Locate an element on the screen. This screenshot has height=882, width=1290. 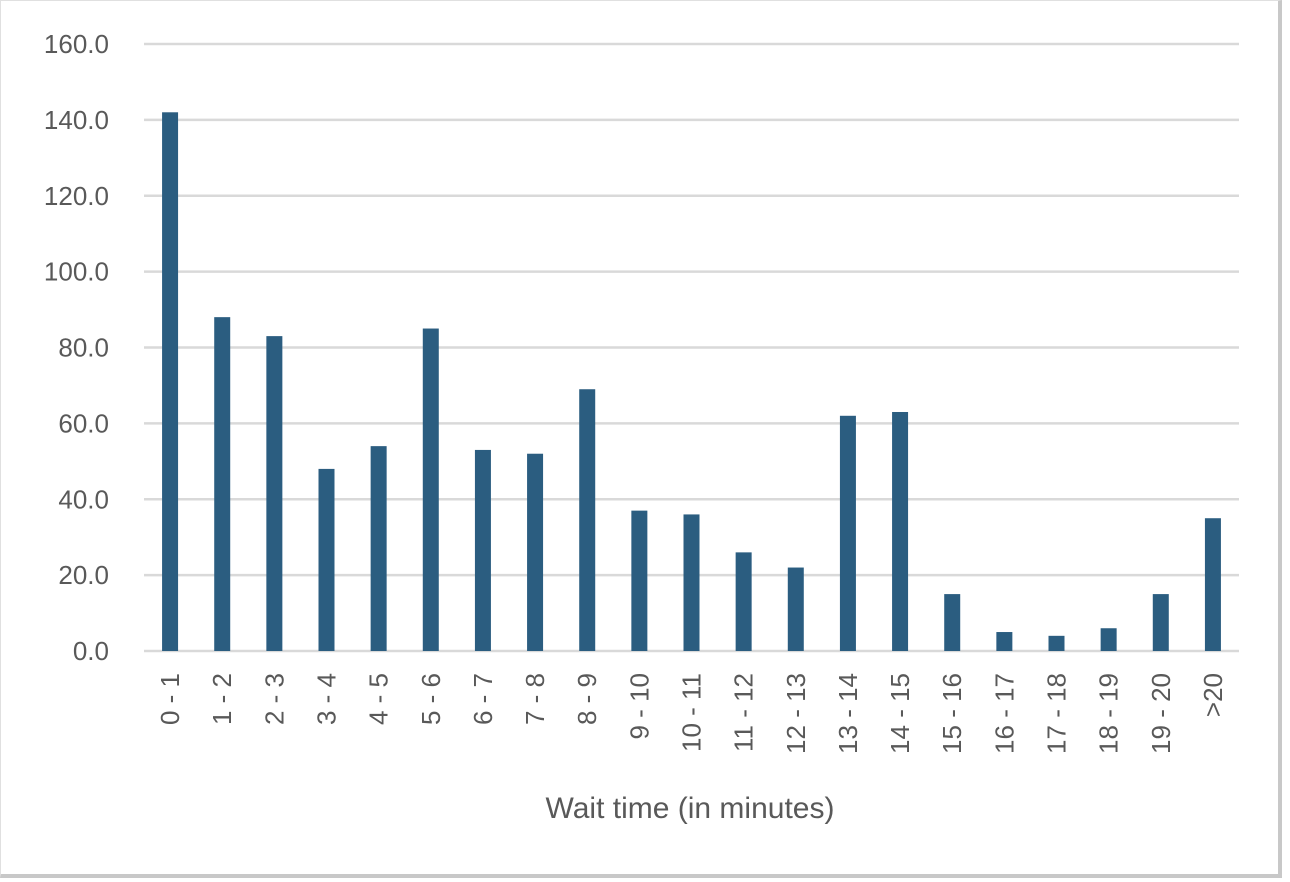
x-tick-label: 12 - 13 is located at coordinates (796, 713).